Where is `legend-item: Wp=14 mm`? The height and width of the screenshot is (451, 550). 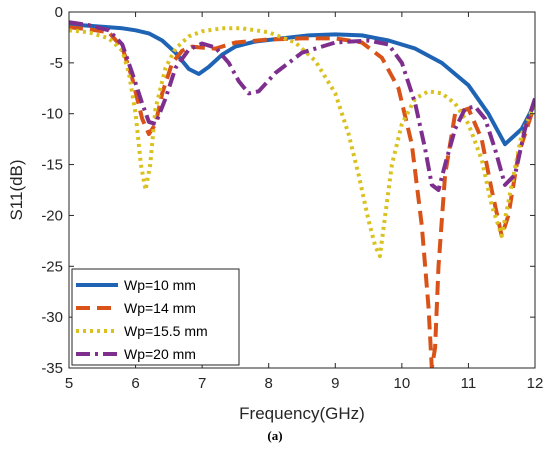 legend-item: Wp=14 mm is located at coordinates (136, 308).